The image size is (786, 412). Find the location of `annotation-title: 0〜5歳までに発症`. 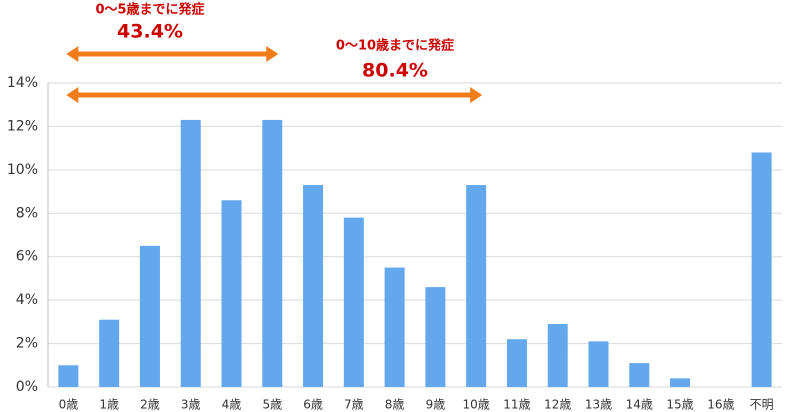

annotation-title: 0〜5歳までに発症 is located at coordinates (149, 10).